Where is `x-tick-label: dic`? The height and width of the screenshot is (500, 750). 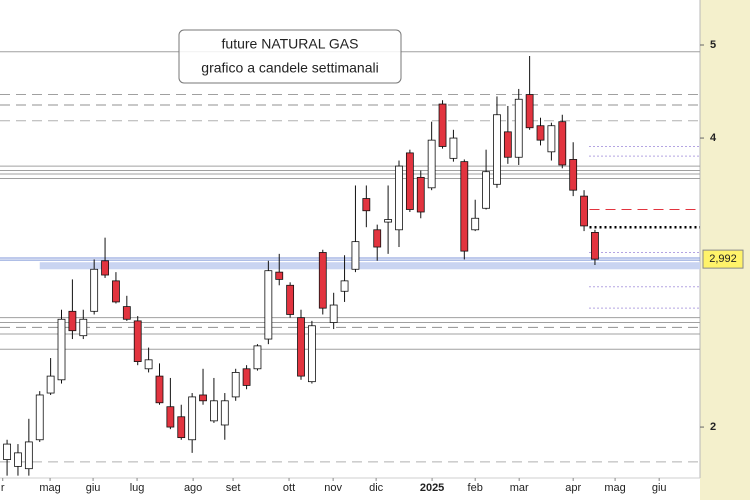 x-tick-label: dic is located at coordinates (376, 488).